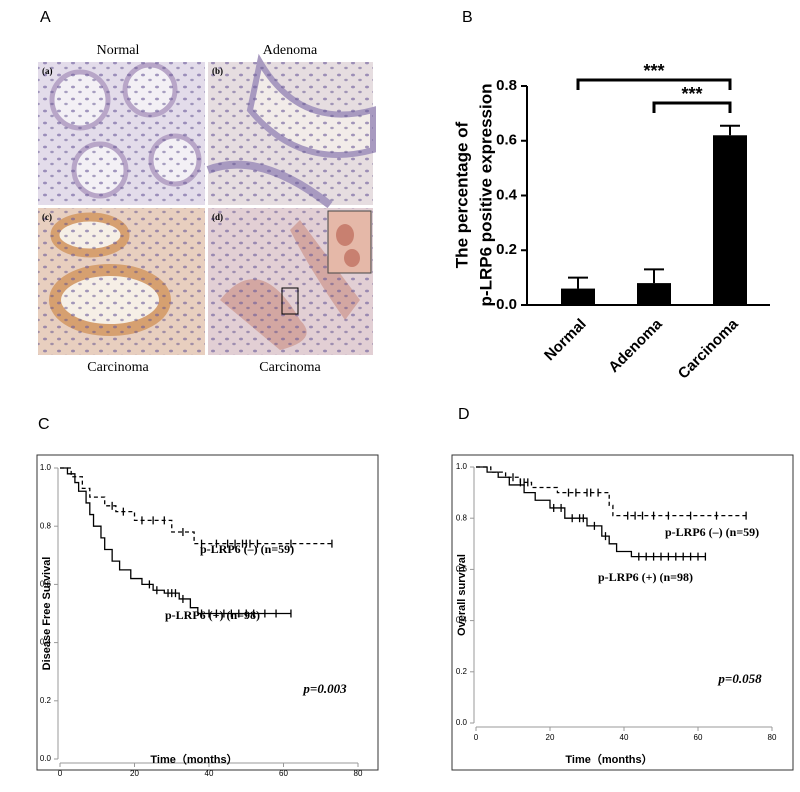  Describe the element at coordinates (462, 595) in the screenshot. I see `y-axis-label: Overall survival` at that location.